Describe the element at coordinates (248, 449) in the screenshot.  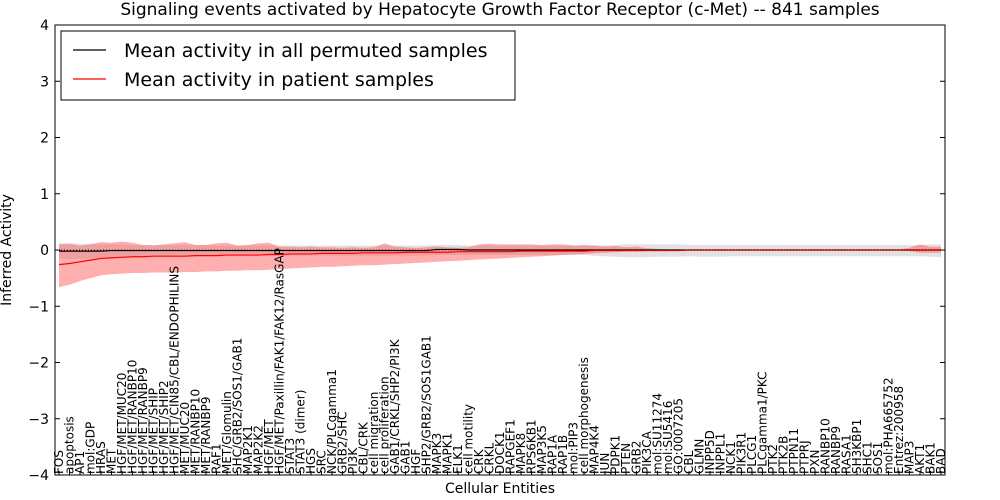
I see `x-tick-label: MAP2K1` at that location.